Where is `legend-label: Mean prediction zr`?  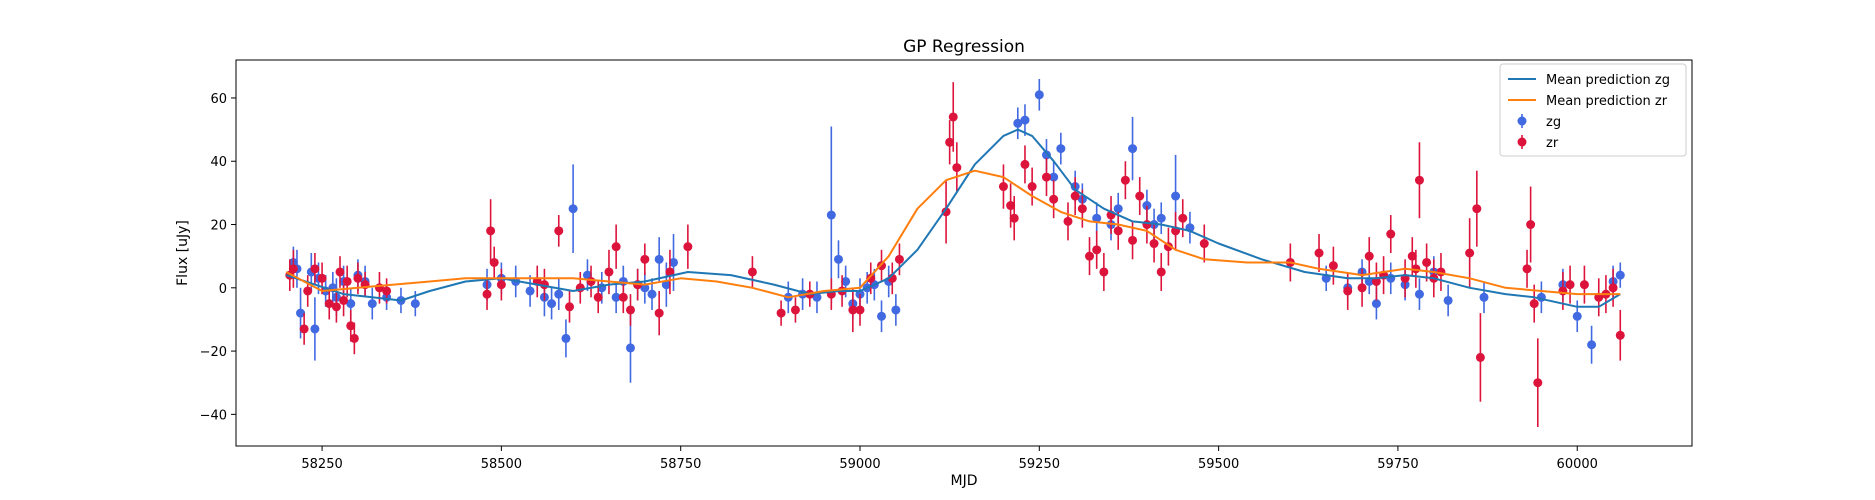 legend-label: Mean prediction zr is located at coordinates (1607, 101).